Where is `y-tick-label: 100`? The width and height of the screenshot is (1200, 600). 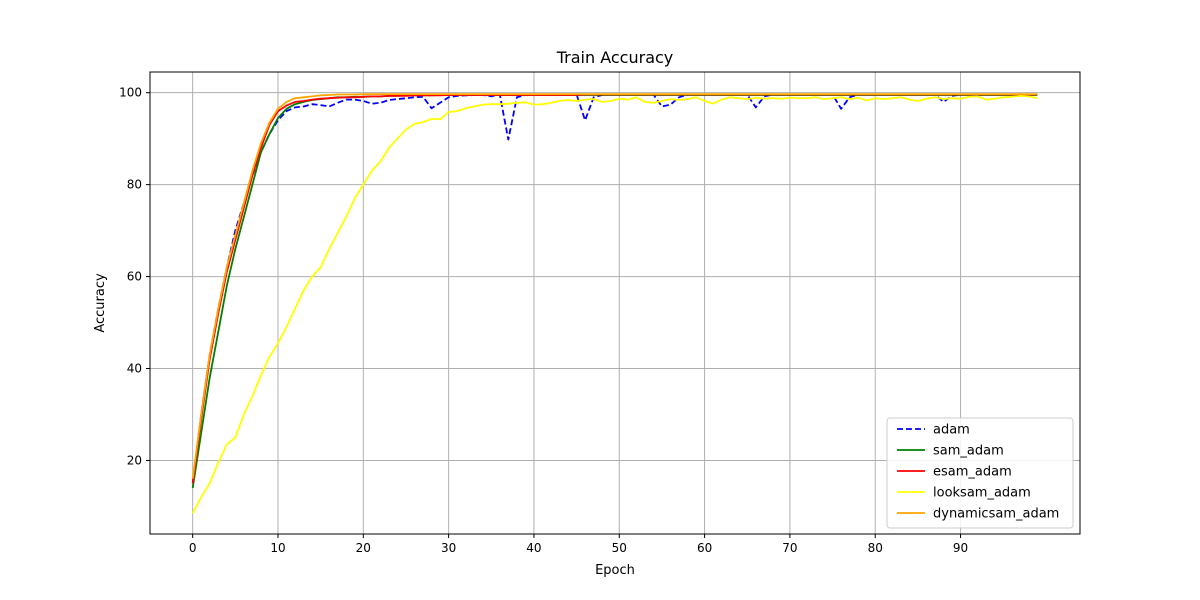 y-tick-label: 100 is located at coordinates (130, 93).